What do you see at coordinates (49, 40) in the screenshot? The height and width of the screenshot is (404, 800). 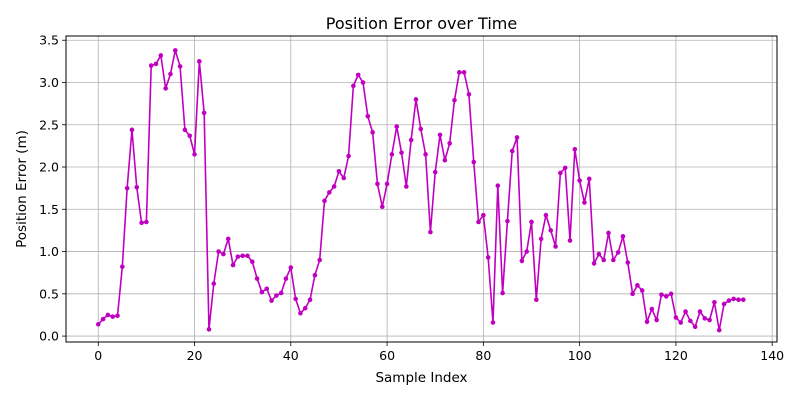 I see `y-tick-label: 3.5` at bounding box center [49, 40].